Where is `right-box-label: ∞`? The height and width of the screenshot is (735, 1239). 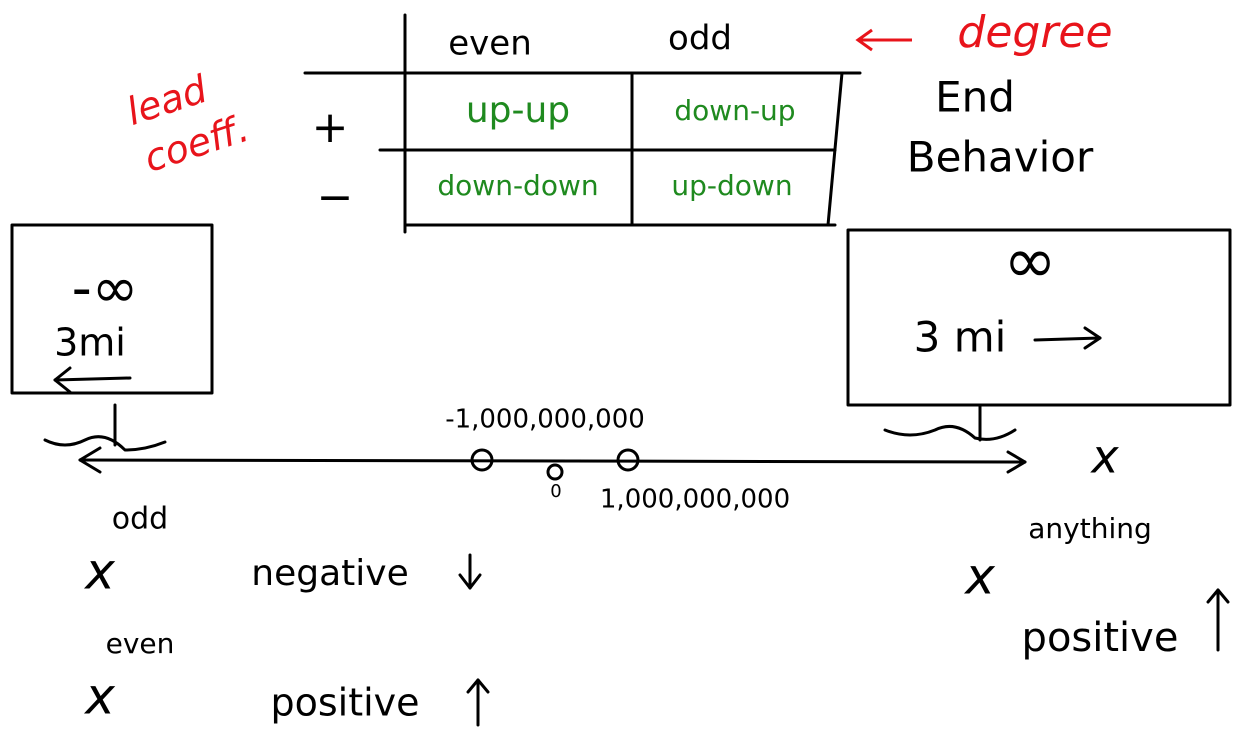
right-box-label: ∞ is located at coordinates (1029, 262).